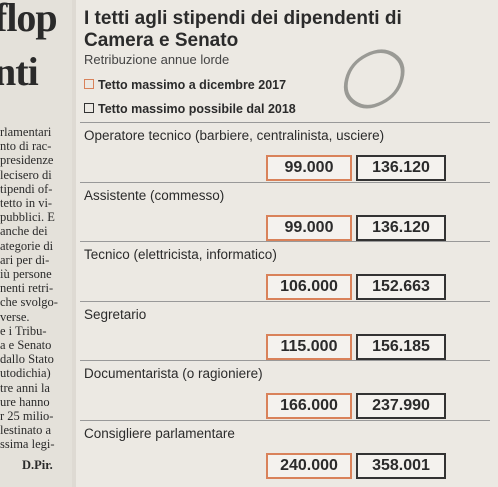 Image resolution: width=498 pixels, height=487 pixels. Describe the element at coordinates (29, 20) in the screenshot. I see `headline: flop` at that location.